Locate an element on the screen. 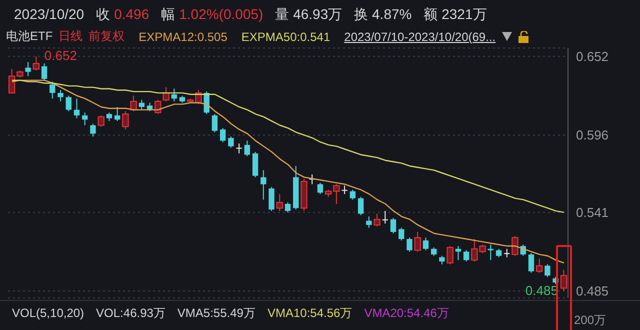  text: 量 46.93万 is located at coordinates (308, 14).